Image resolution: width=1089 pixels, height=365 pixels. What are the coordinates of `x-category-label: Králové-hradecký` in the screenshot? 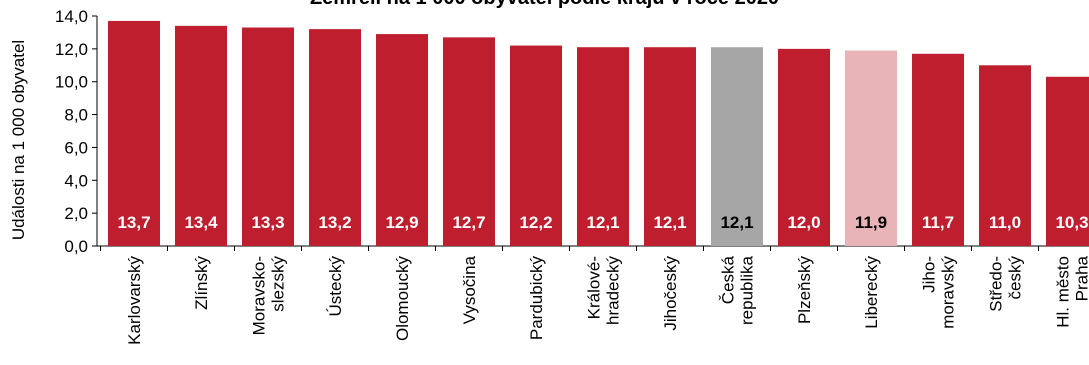 It's located at (604, 290).